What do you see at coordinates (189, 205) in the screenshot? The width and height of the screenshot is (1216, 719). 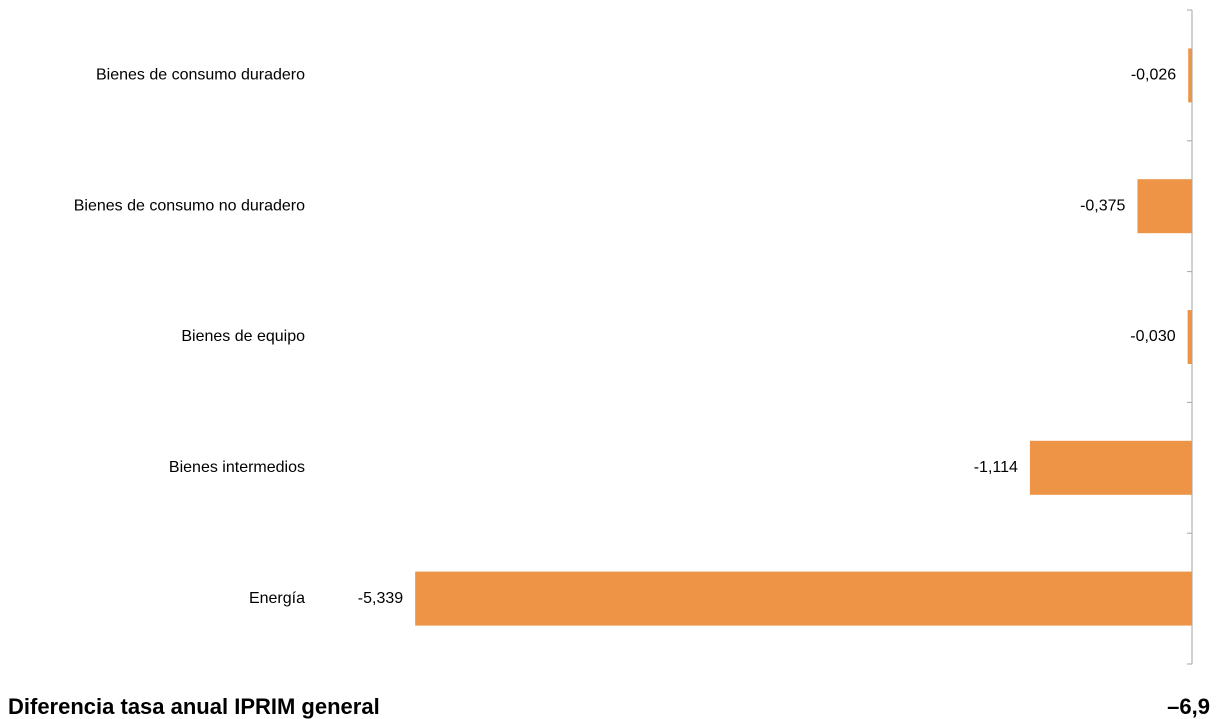 I see `category-label: Bienes de consumo no duradero` at bounding box center [189, 205].